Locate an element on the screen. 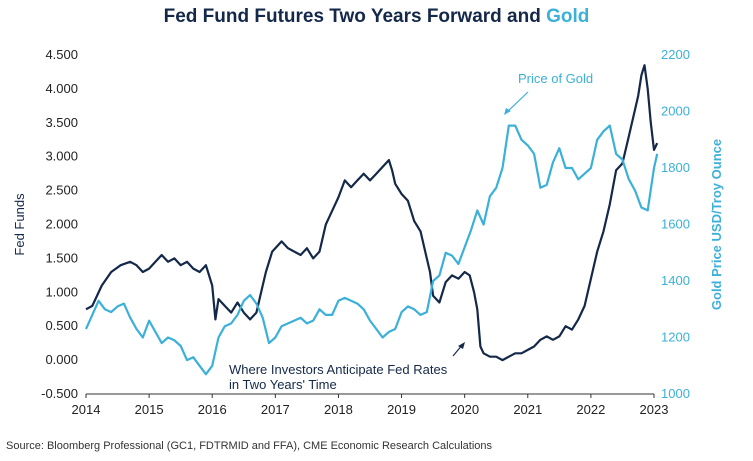 This screenshot has height=461, width=753. y-right-tick-label: 1000 is located at coordinates (675, 393).